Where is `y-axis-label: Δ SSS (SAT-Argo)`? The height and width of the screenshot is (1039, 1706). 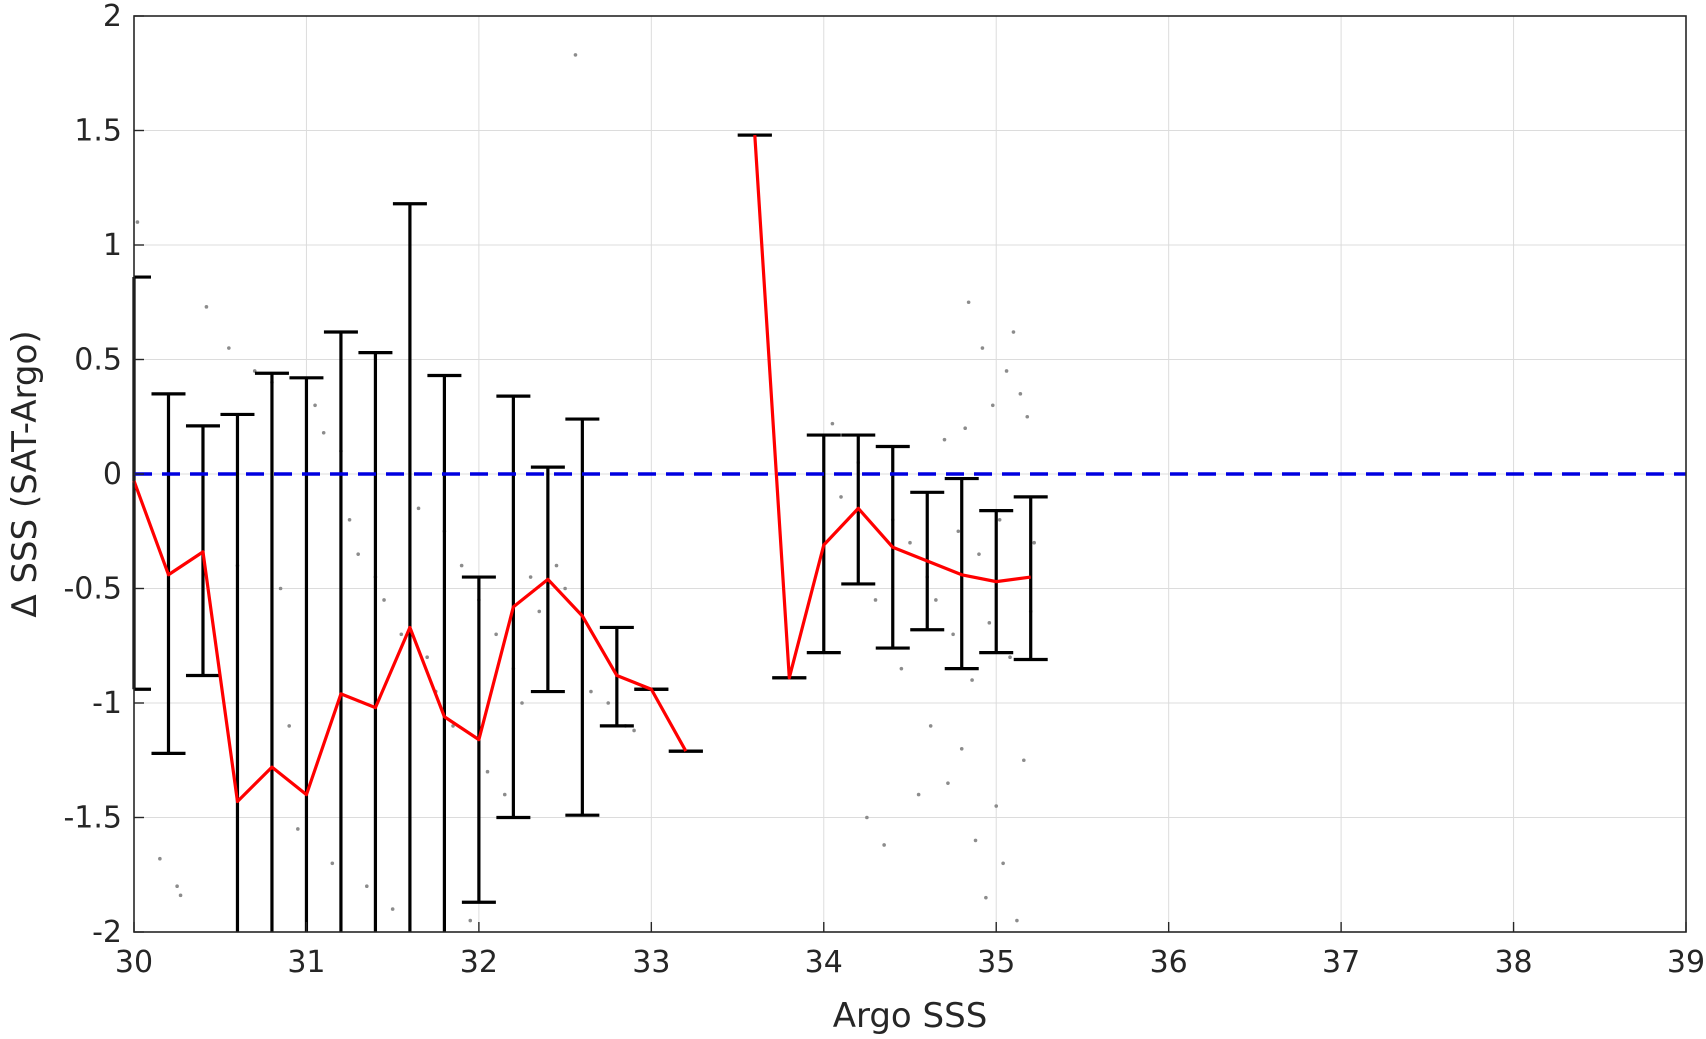
y-axis-label: Δ SSS (SAT-Argo) is located at coordinates (25, 473).